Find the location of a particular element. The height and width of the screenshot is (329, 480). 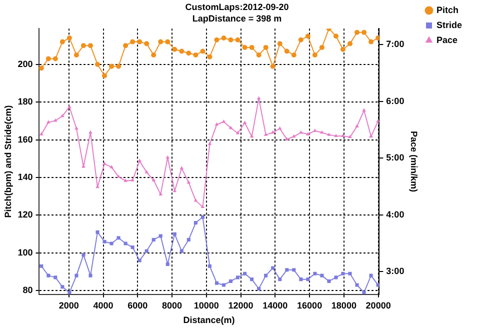

y2-tick-label: 3:00 is located at coordinates (395, 271).